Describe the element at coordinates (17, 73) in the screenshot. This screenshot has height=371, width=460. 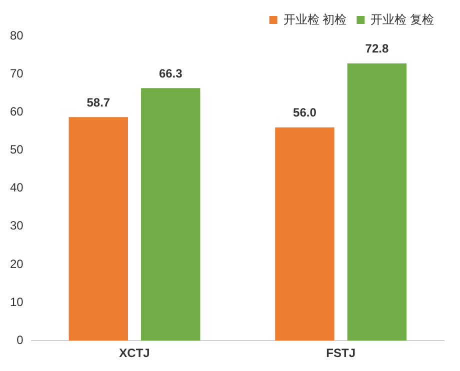
I see `y-tick-label: 70` at that location.